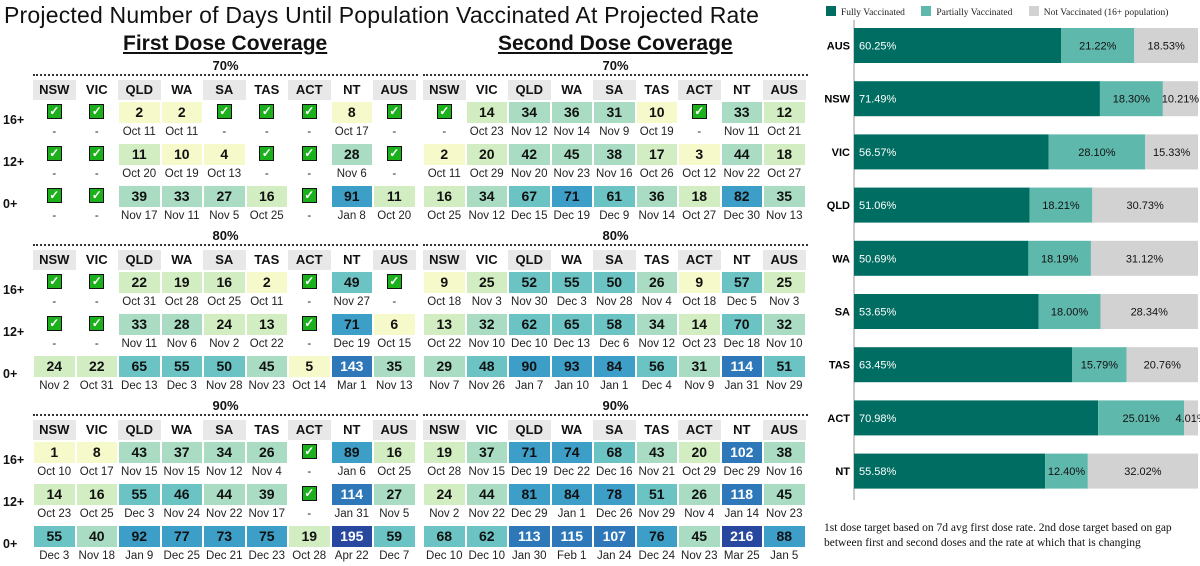 Image resolution: width=1200 pixels, height=566 pixels. Describe the element at coordinates (614, 366) in the screenshot. I see `days-value: 84` at that location.